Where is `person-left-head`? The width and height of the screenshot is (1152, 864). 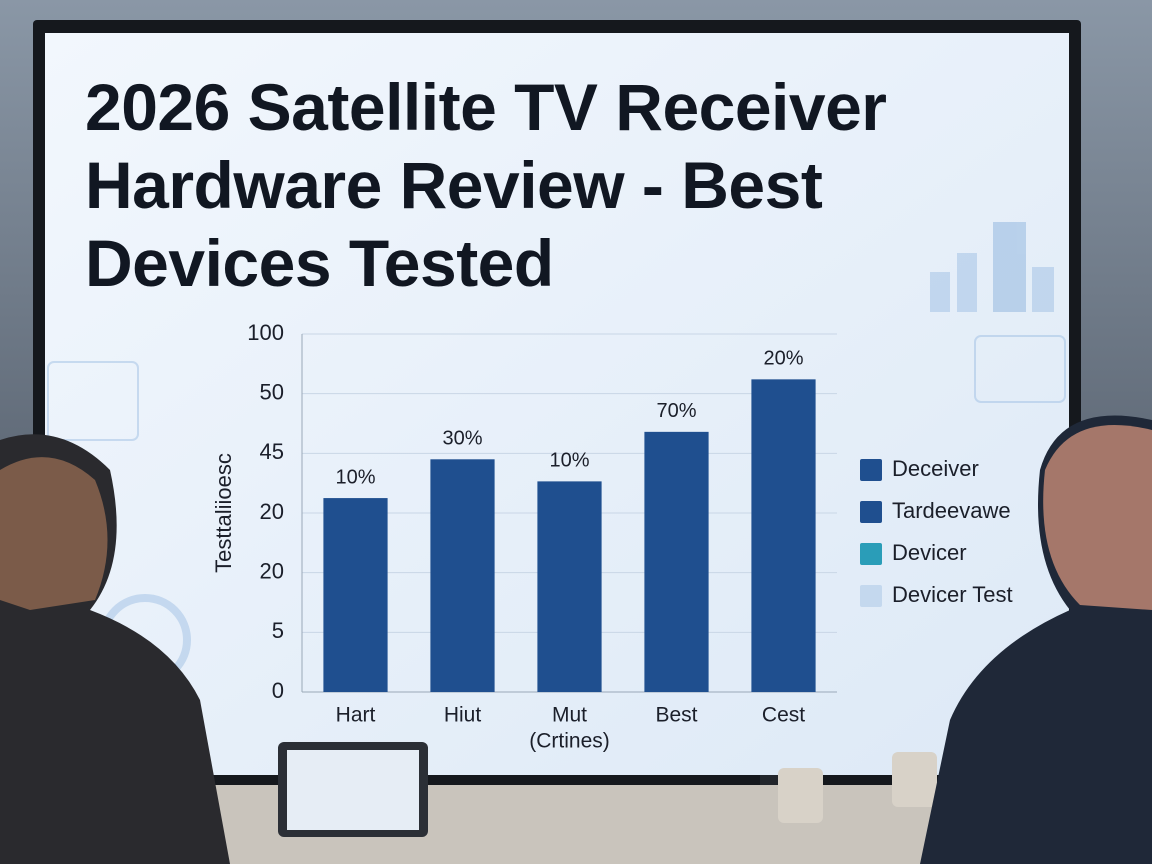
person-left-head is located at coordinates (54, 533).